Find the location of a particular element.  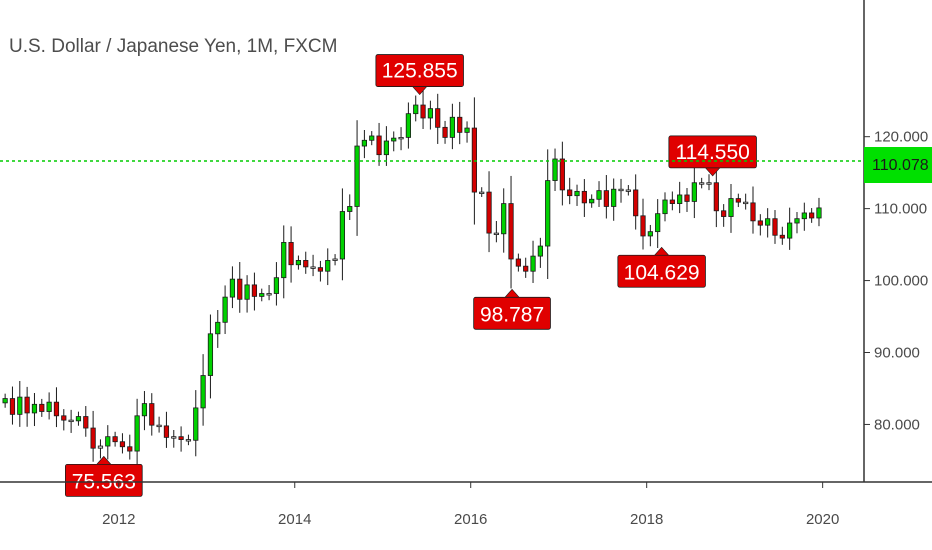

price-callout: 75.563 is located at coordinates (104, 476).